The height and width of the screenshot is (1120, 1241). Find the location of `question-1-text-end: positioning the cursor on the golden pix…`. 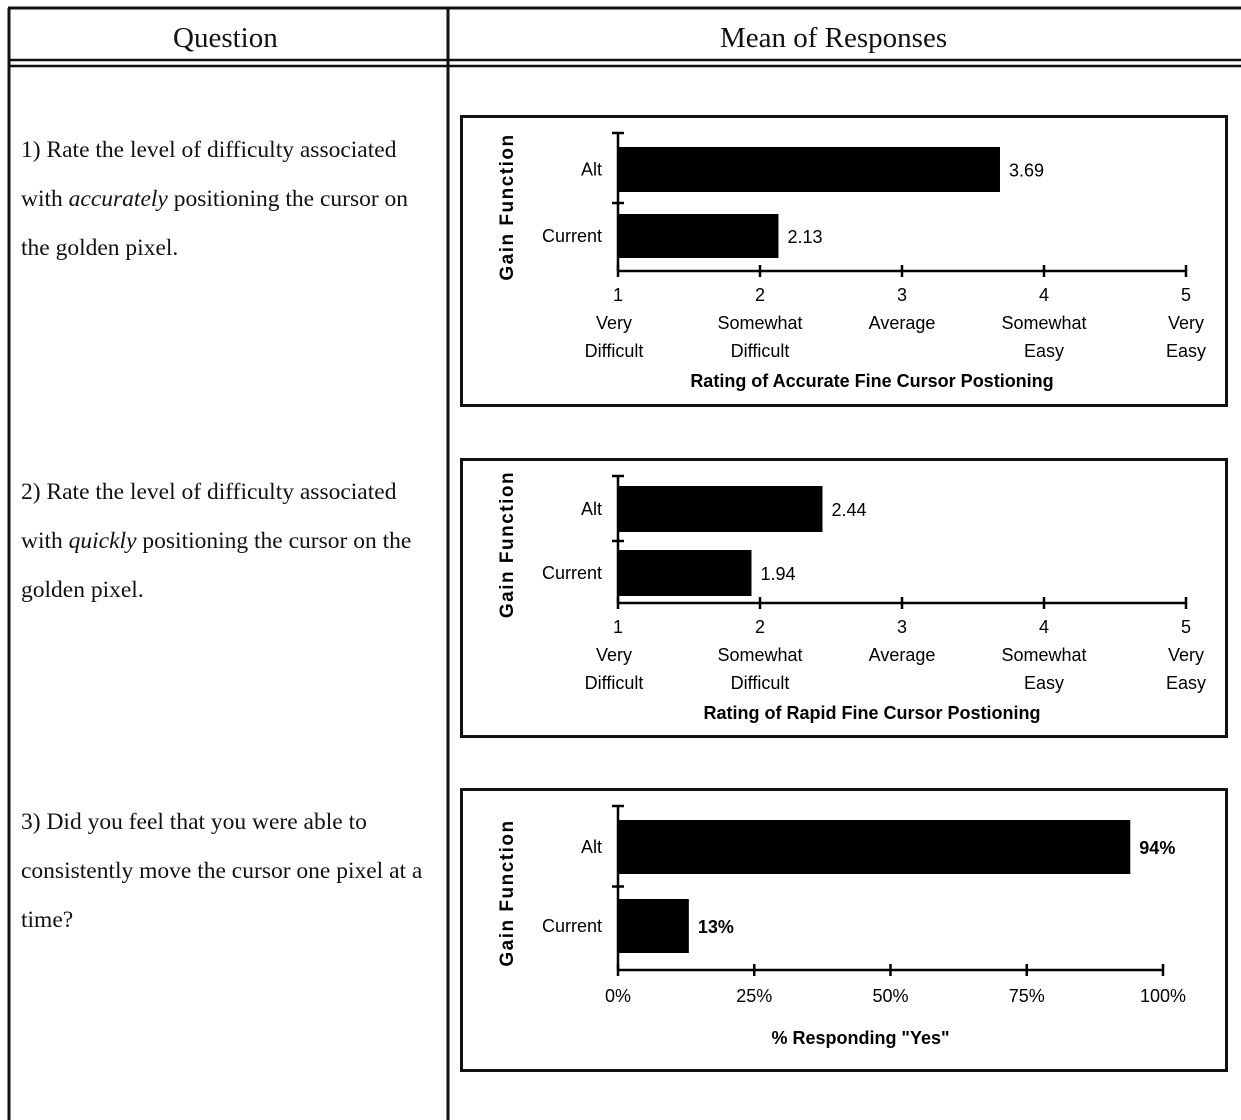

question-1-text-end: positioning the cursor on the golden pix… is located at coordinates (215, 223).